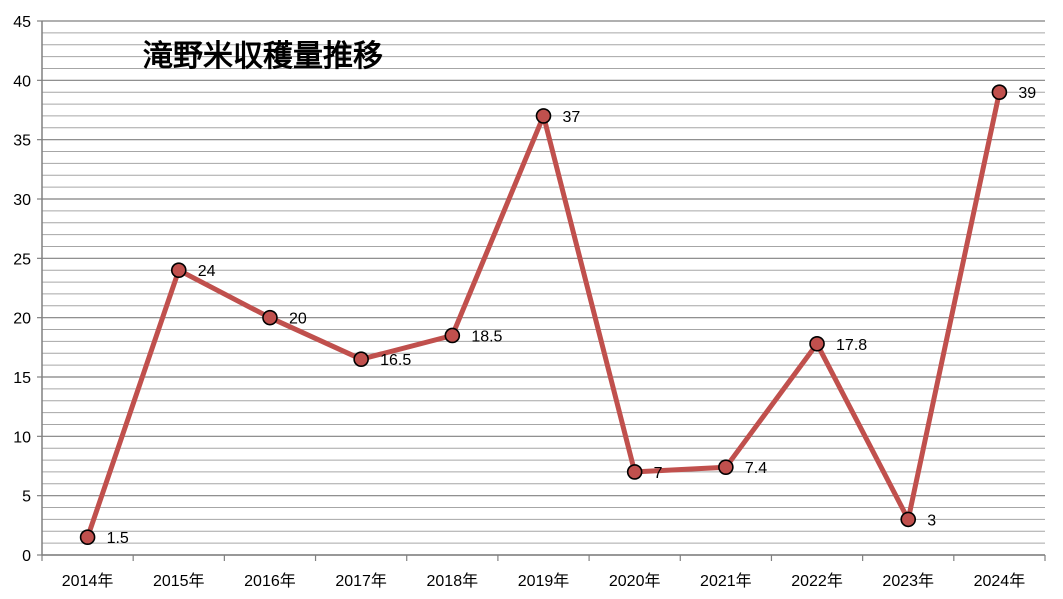  What do you see at coordinates (179, 581) in the screenshot?
I see `x-tick-label: 2015年` at bounding box center [179, 581].